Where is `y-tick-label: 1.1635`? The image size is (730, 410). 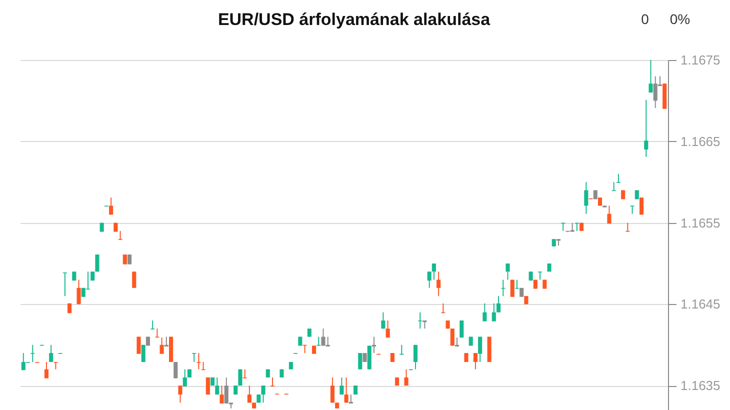
y-tick-label: 1.1635 is located at coordinates (700, 386).